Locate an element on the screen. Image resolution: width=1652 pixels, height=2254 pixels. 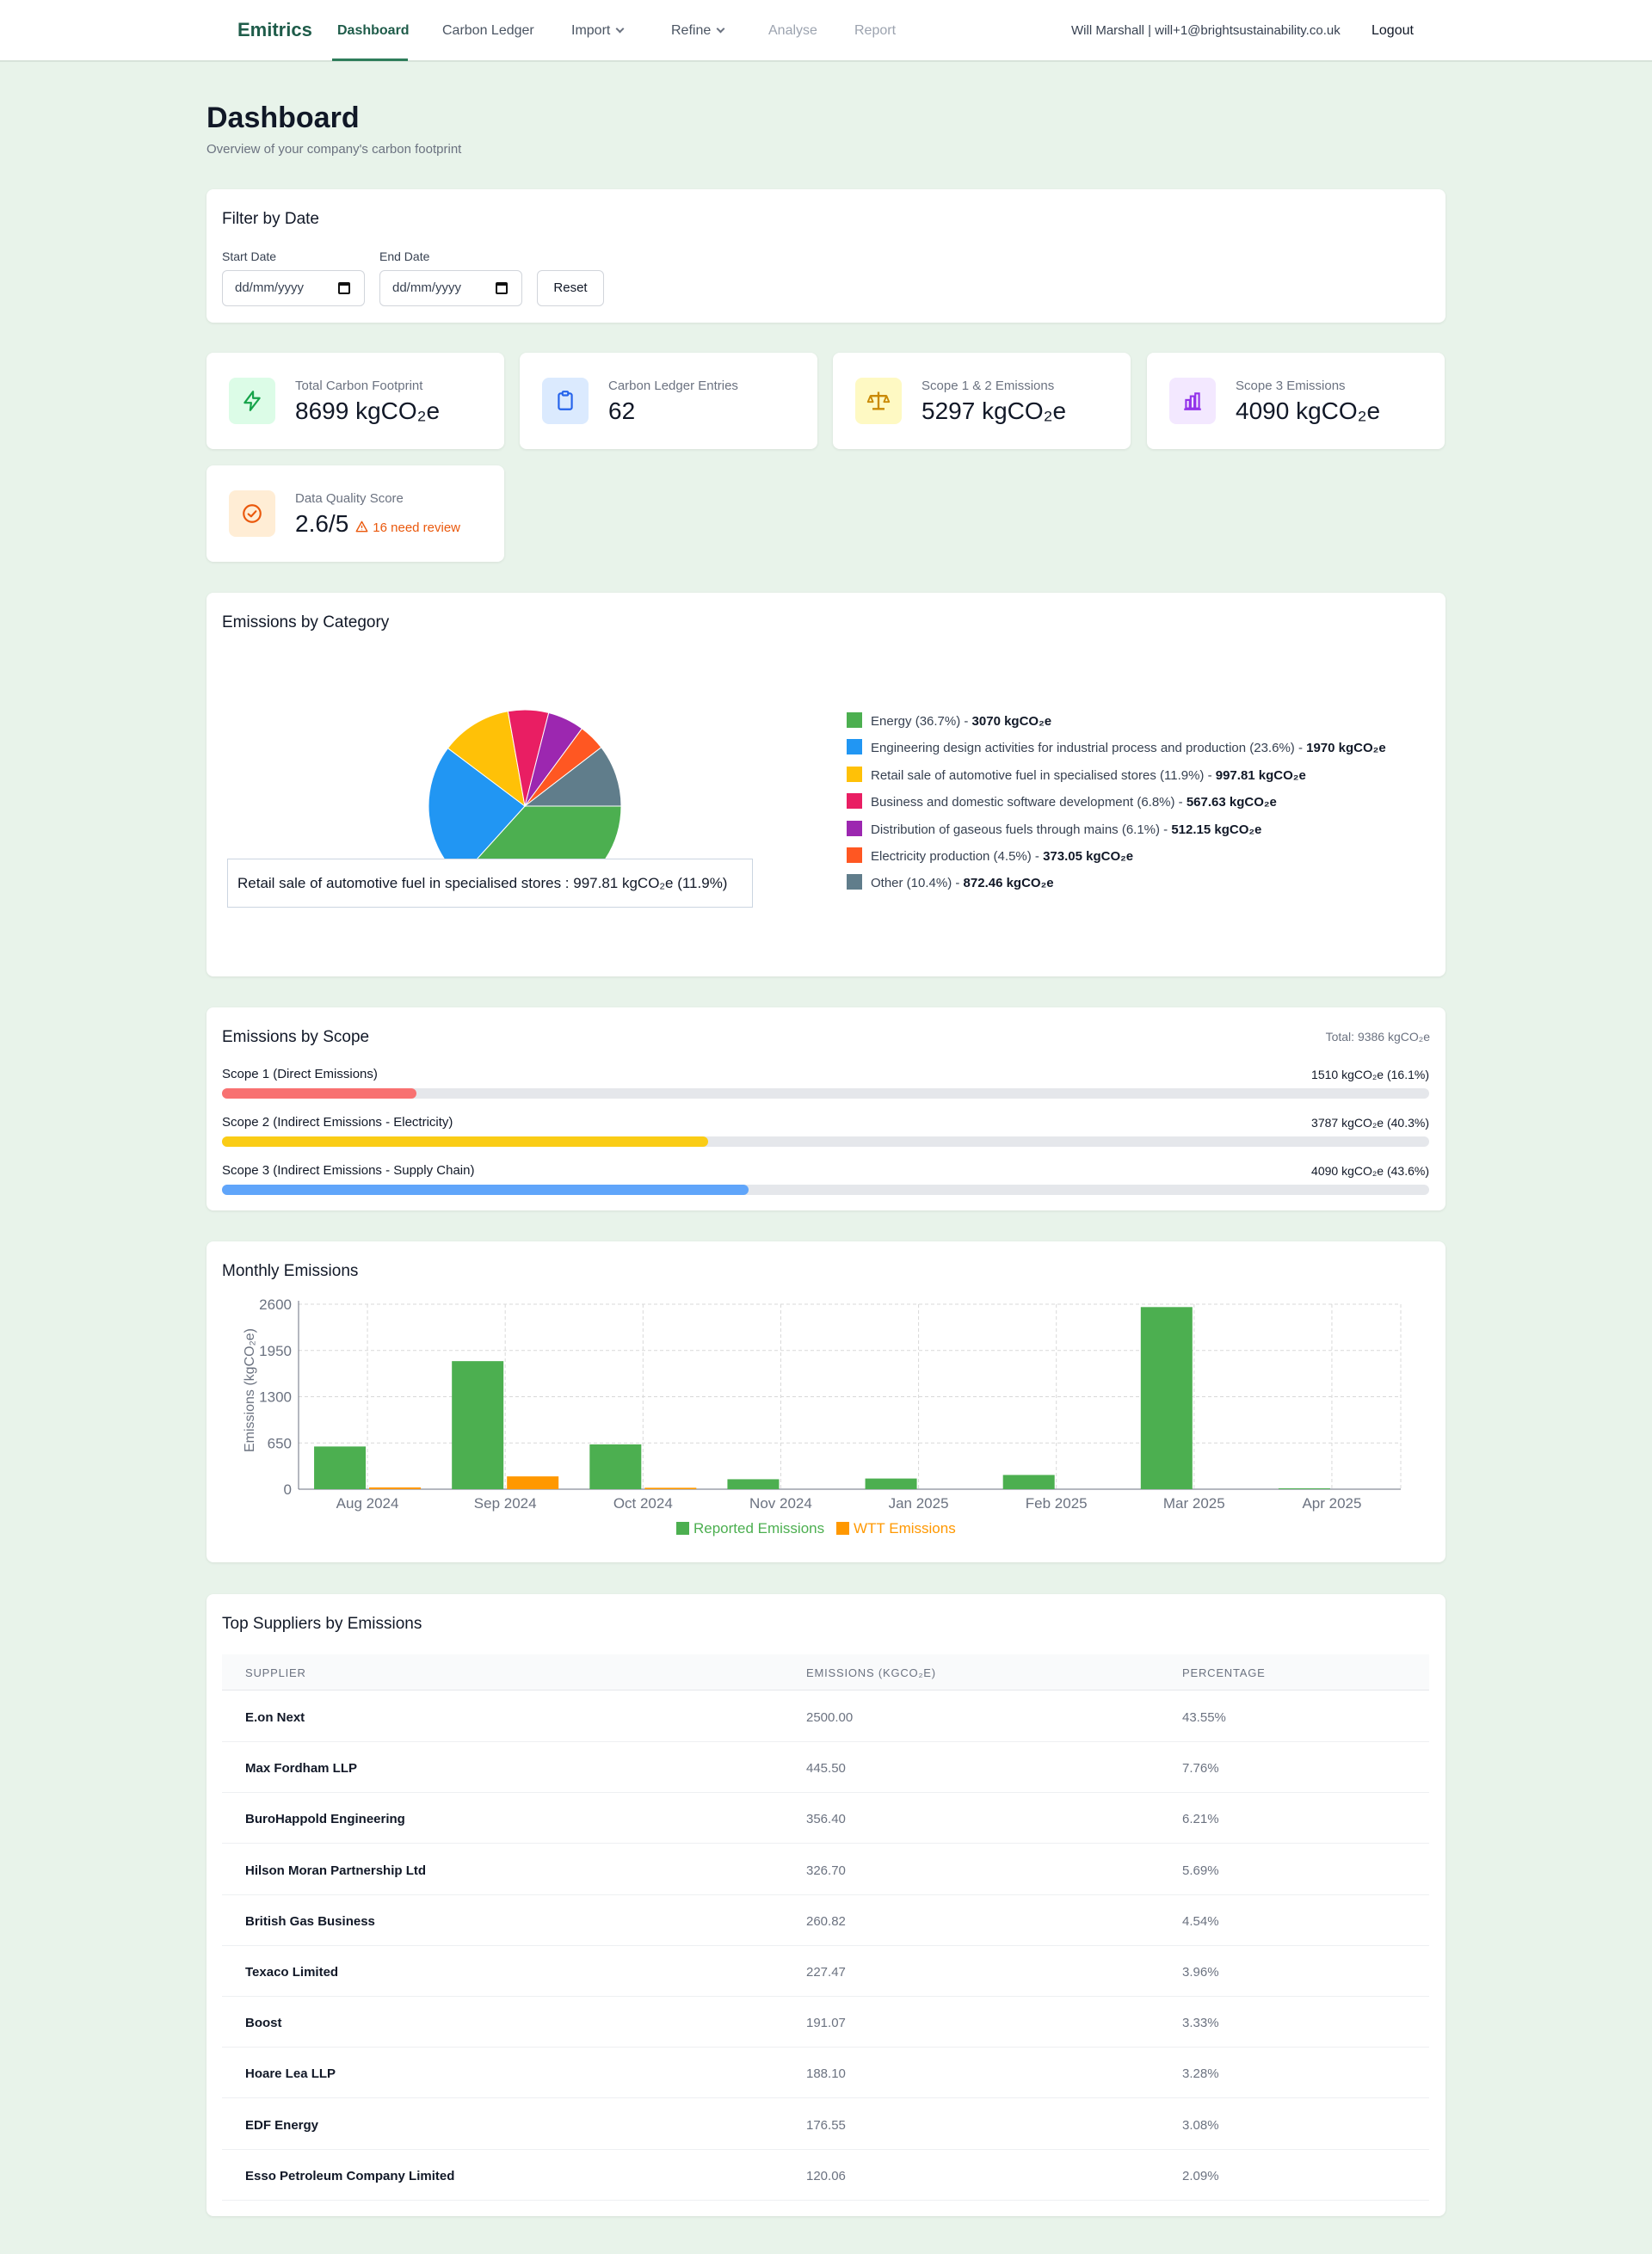
stat-value: 8699 kgCO₂e is located at coordinates (368, 410).